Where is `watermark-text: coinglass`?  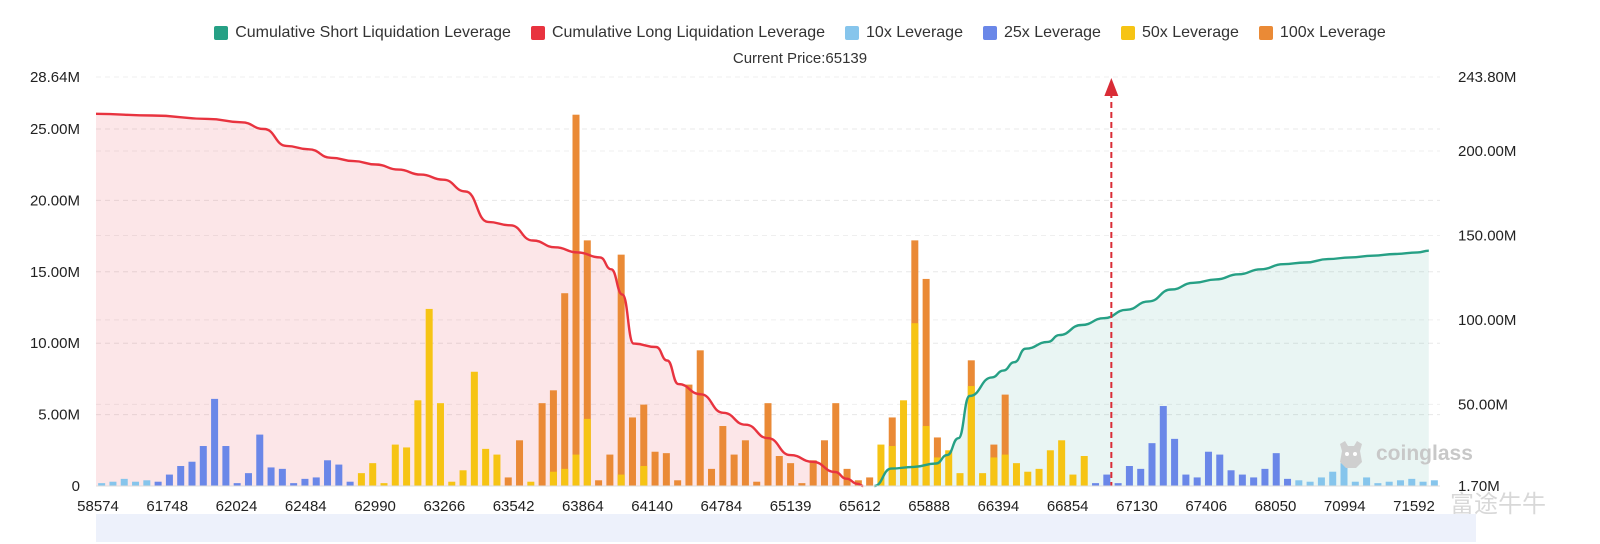 watermark-text: coinglass is located at coordinates (1424, 453).